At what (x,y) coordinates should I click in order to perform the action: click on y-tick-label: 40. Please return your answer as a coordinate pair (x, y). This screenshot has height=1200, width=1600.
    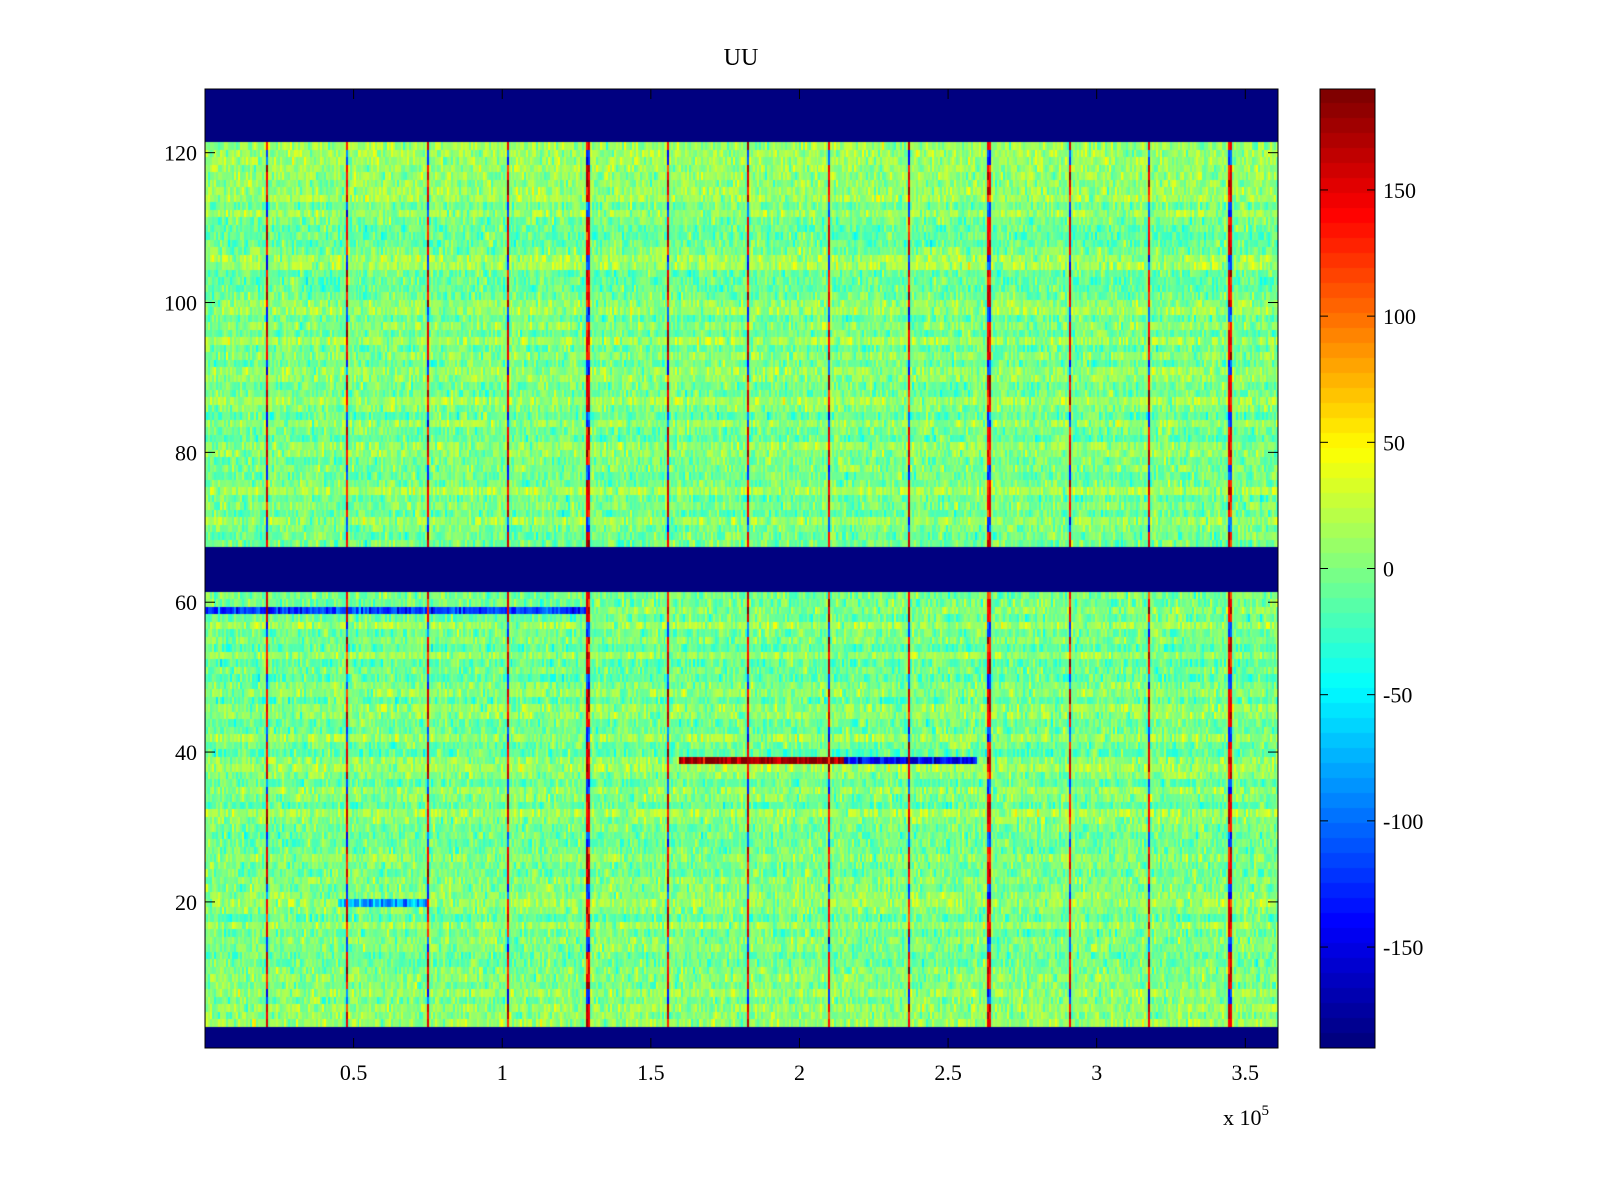
    Looking at the image, I should click on (186, 752).